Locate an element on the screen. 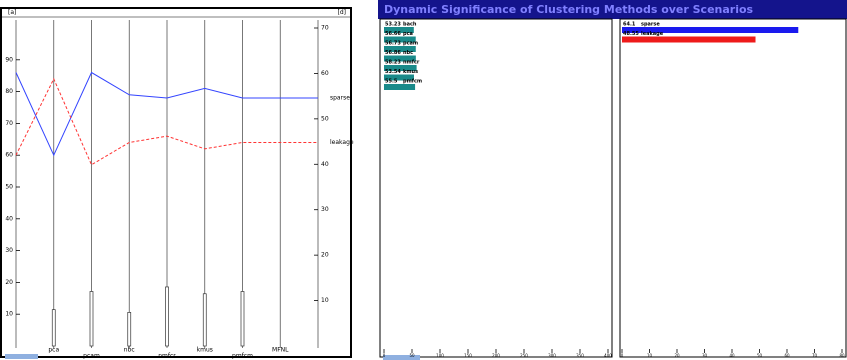 This screenshot has height=360, width=847. bar-label: pca is located at coordinates (408, 34).